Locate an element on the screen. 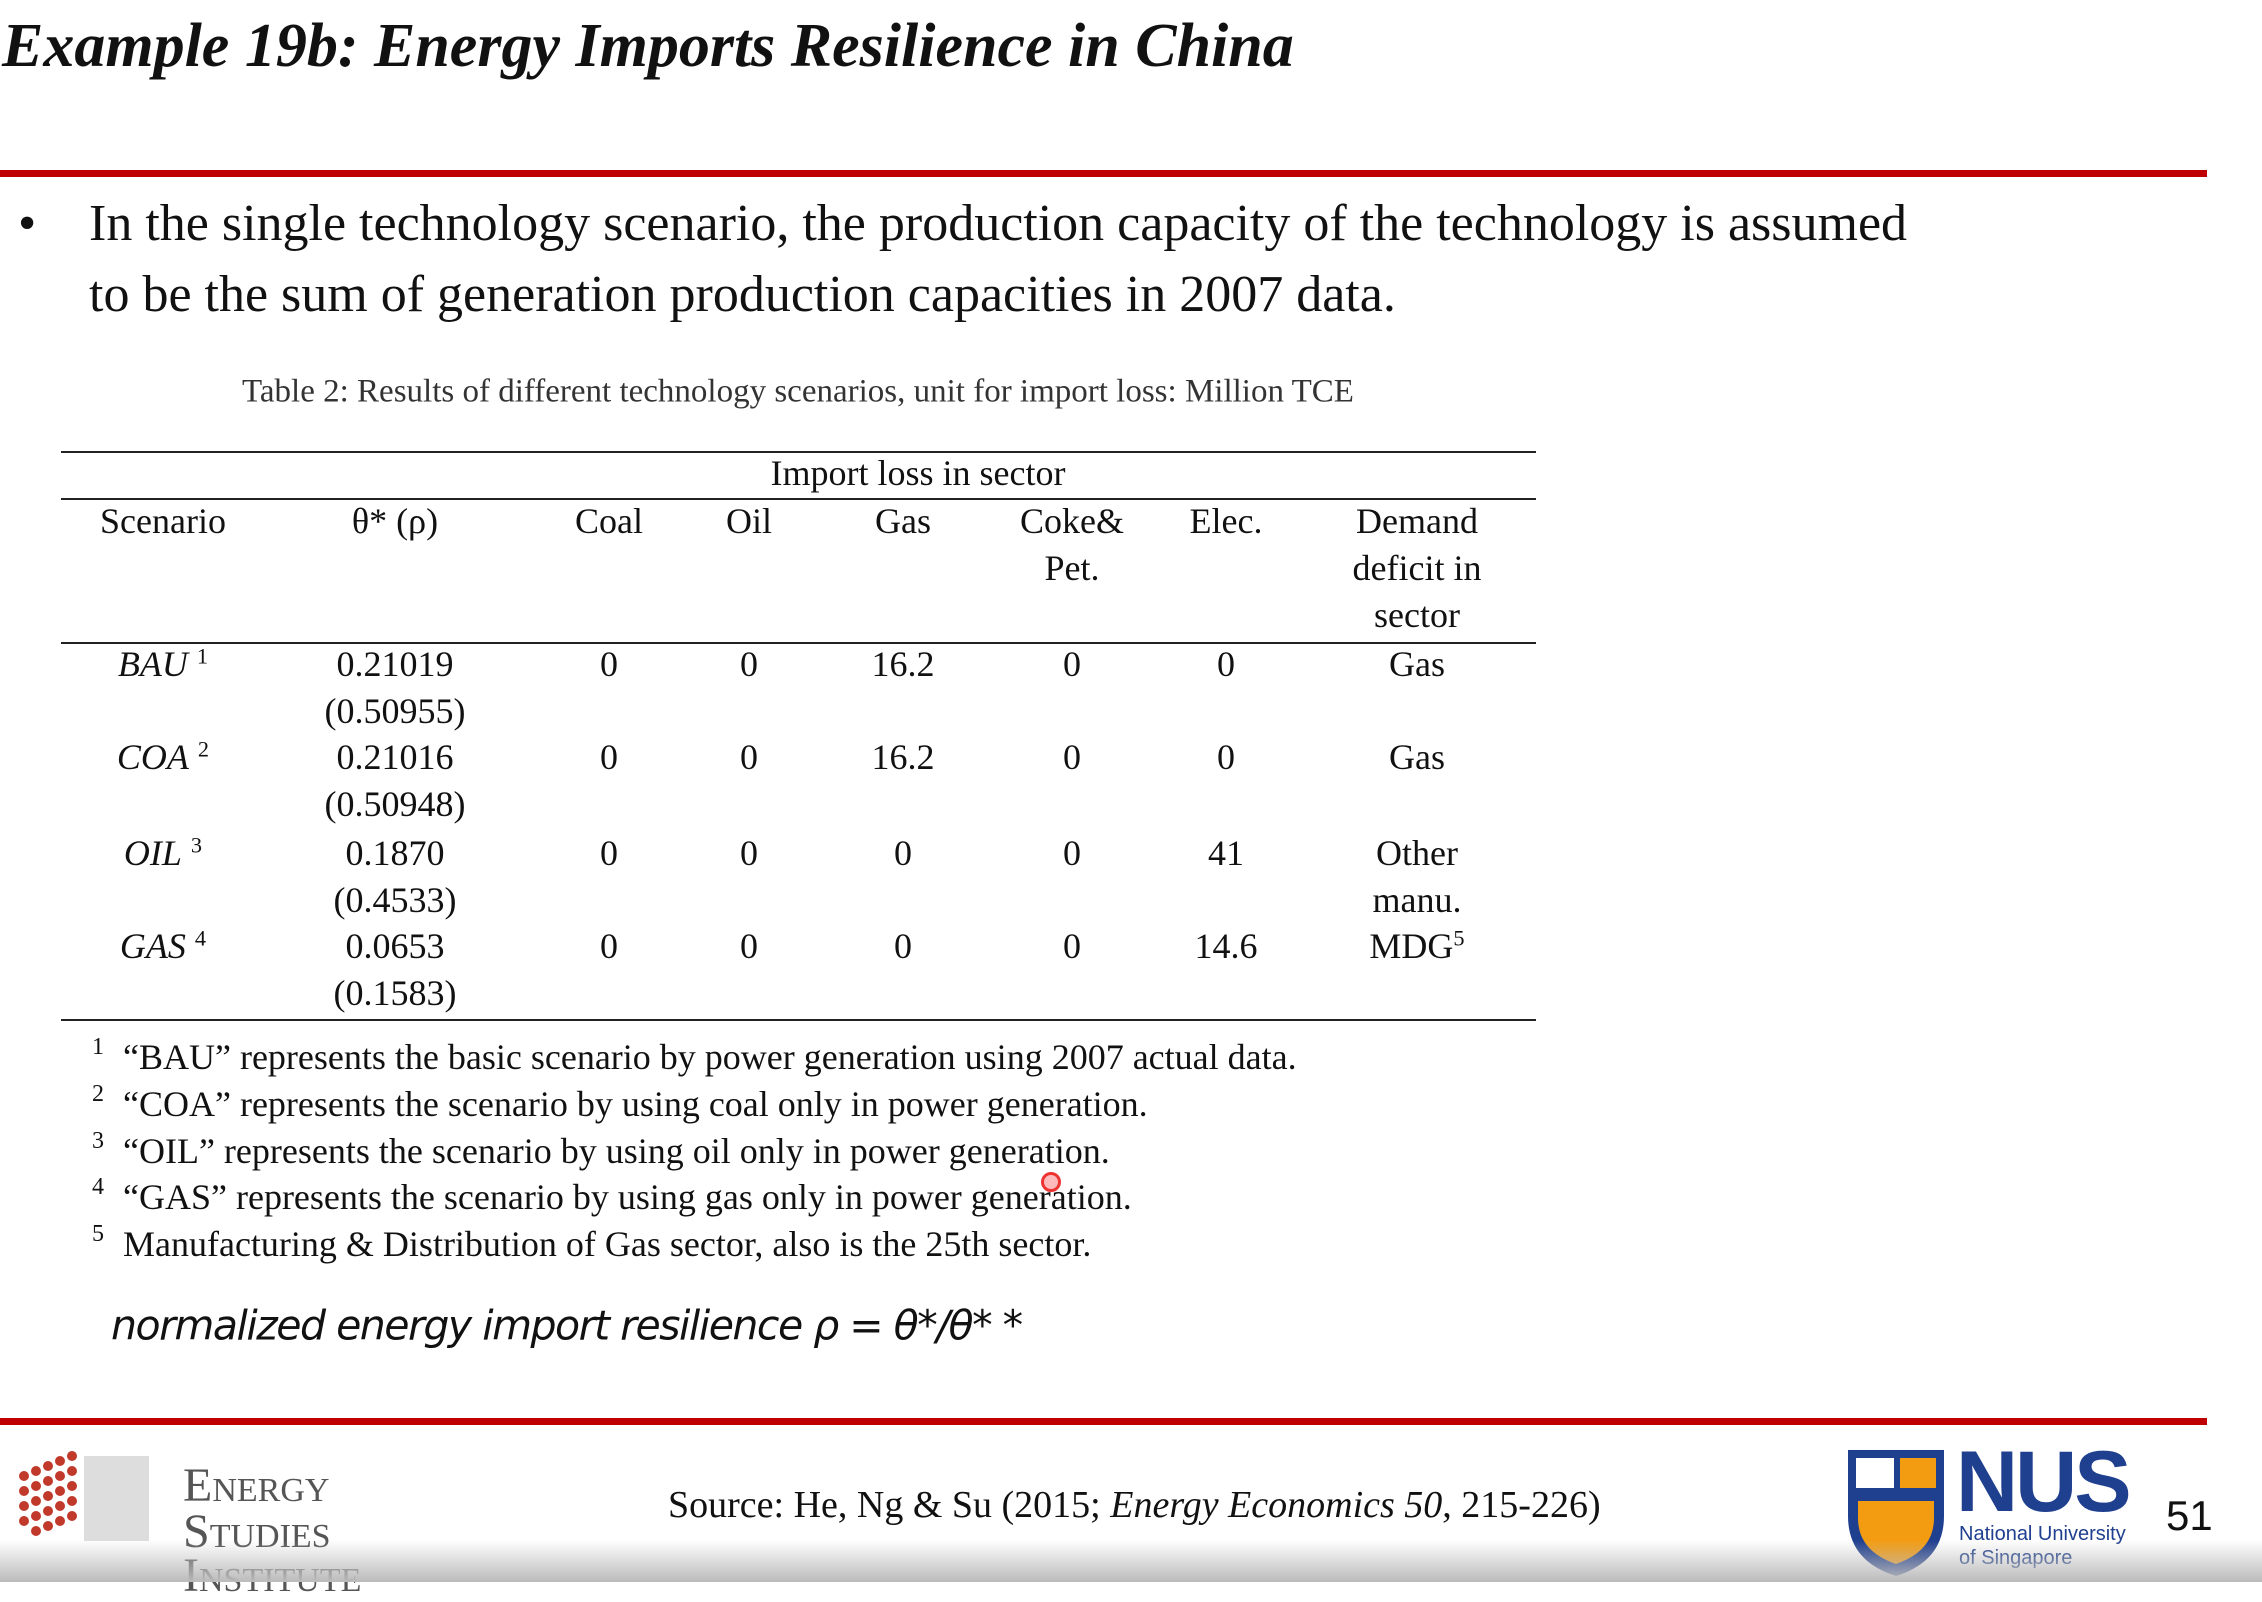 This screenshot has height=1602, width=2262. column-header: θ* (ρ) is located at coordinates (395, 521).